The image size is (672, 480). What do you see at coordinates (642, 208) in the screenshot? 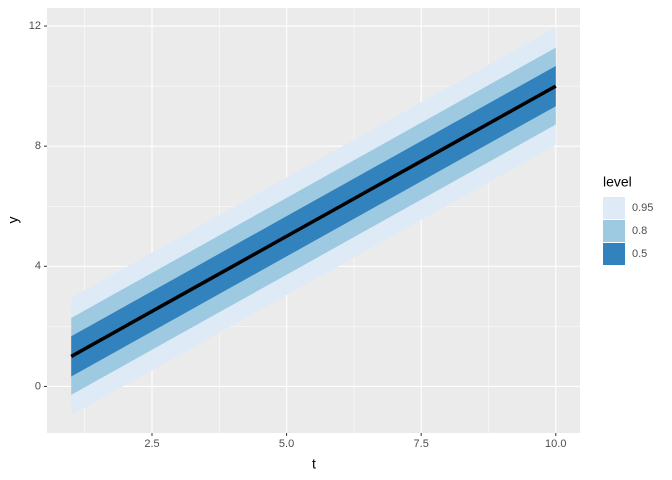
I see `legend-label: 0.95` at bounding box center [642, 208].